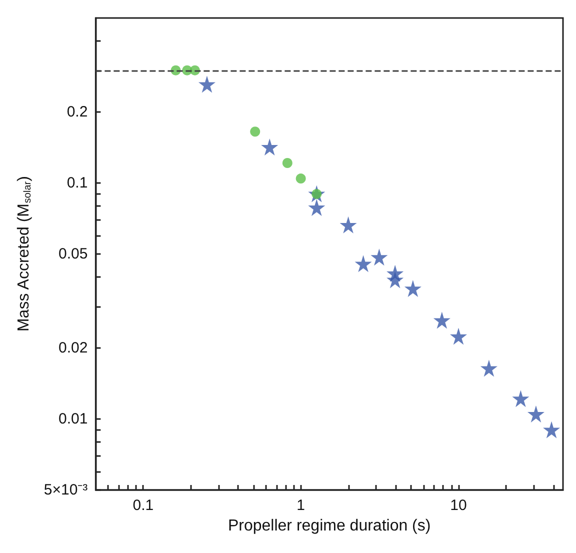 The image size is (576, 553). I want to click on y-tick-label: 0.01, so click(73, 419).